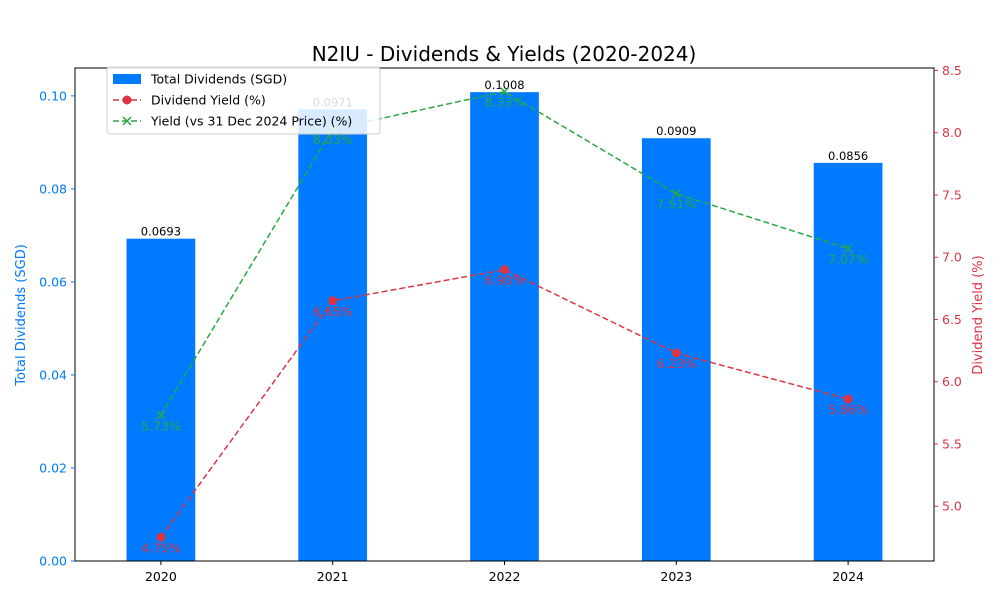 This screenshot has height=600, width=1000. Describe the element at coordinates (53, 374) in the screenshot. I see `y-tick-label-left: 0.04` at that location.